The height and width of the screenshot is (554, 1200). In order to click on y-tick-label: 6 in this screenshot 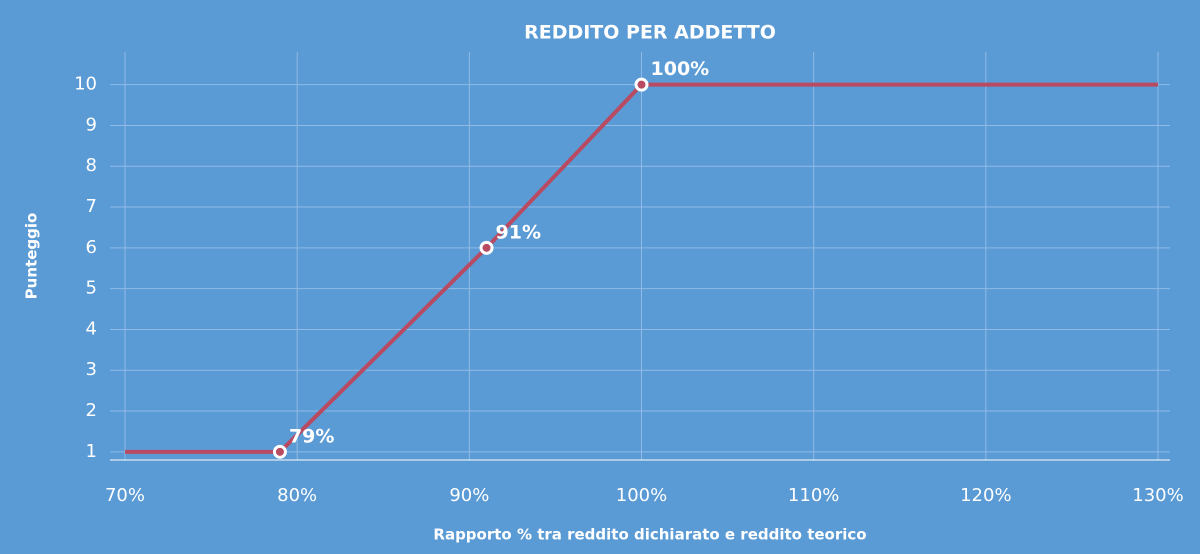, I will do `click(91, 247)`.